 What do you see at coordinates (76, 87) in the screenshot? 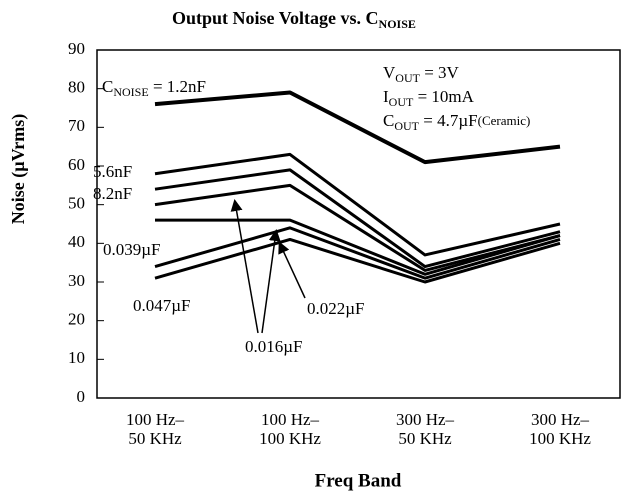
I see `y-tick-label: 80` at bounding box center [76, 87].